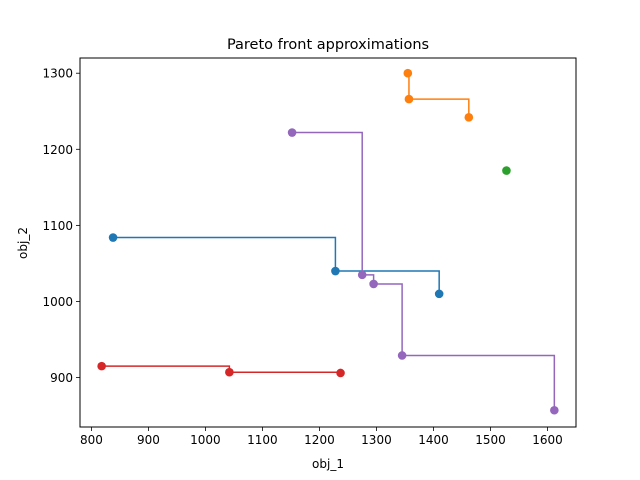 The image size is (640, 480). I want to click on series-4-step-line, so click(221, 369).